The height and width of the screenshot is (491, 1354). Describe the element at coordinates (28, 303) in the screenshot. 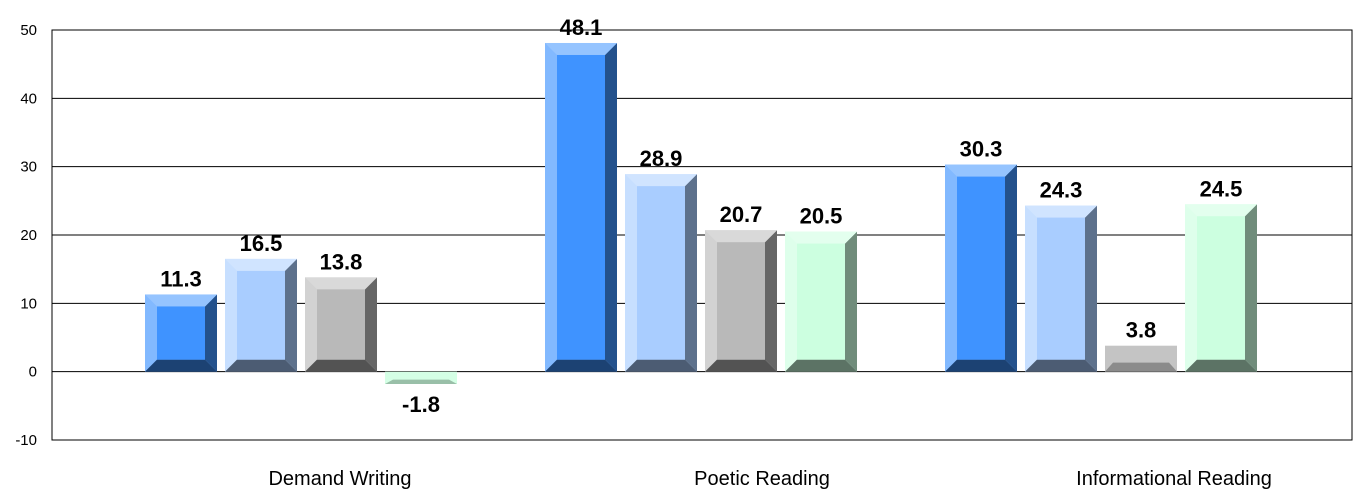

I see `y-tick-label: 10` at that location.